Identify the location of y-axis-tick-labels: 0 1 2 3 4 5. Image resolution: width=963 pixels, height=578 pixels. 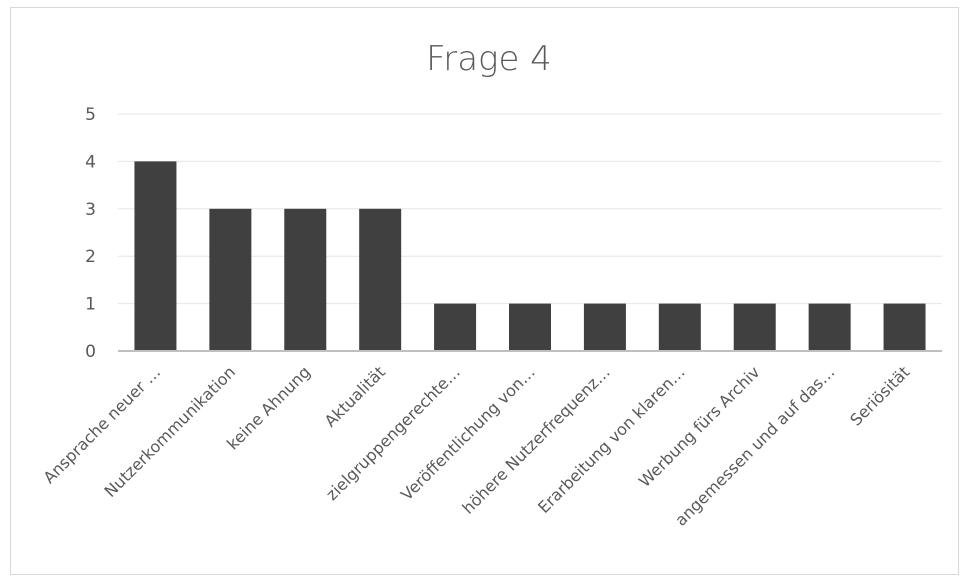
(90, 233).